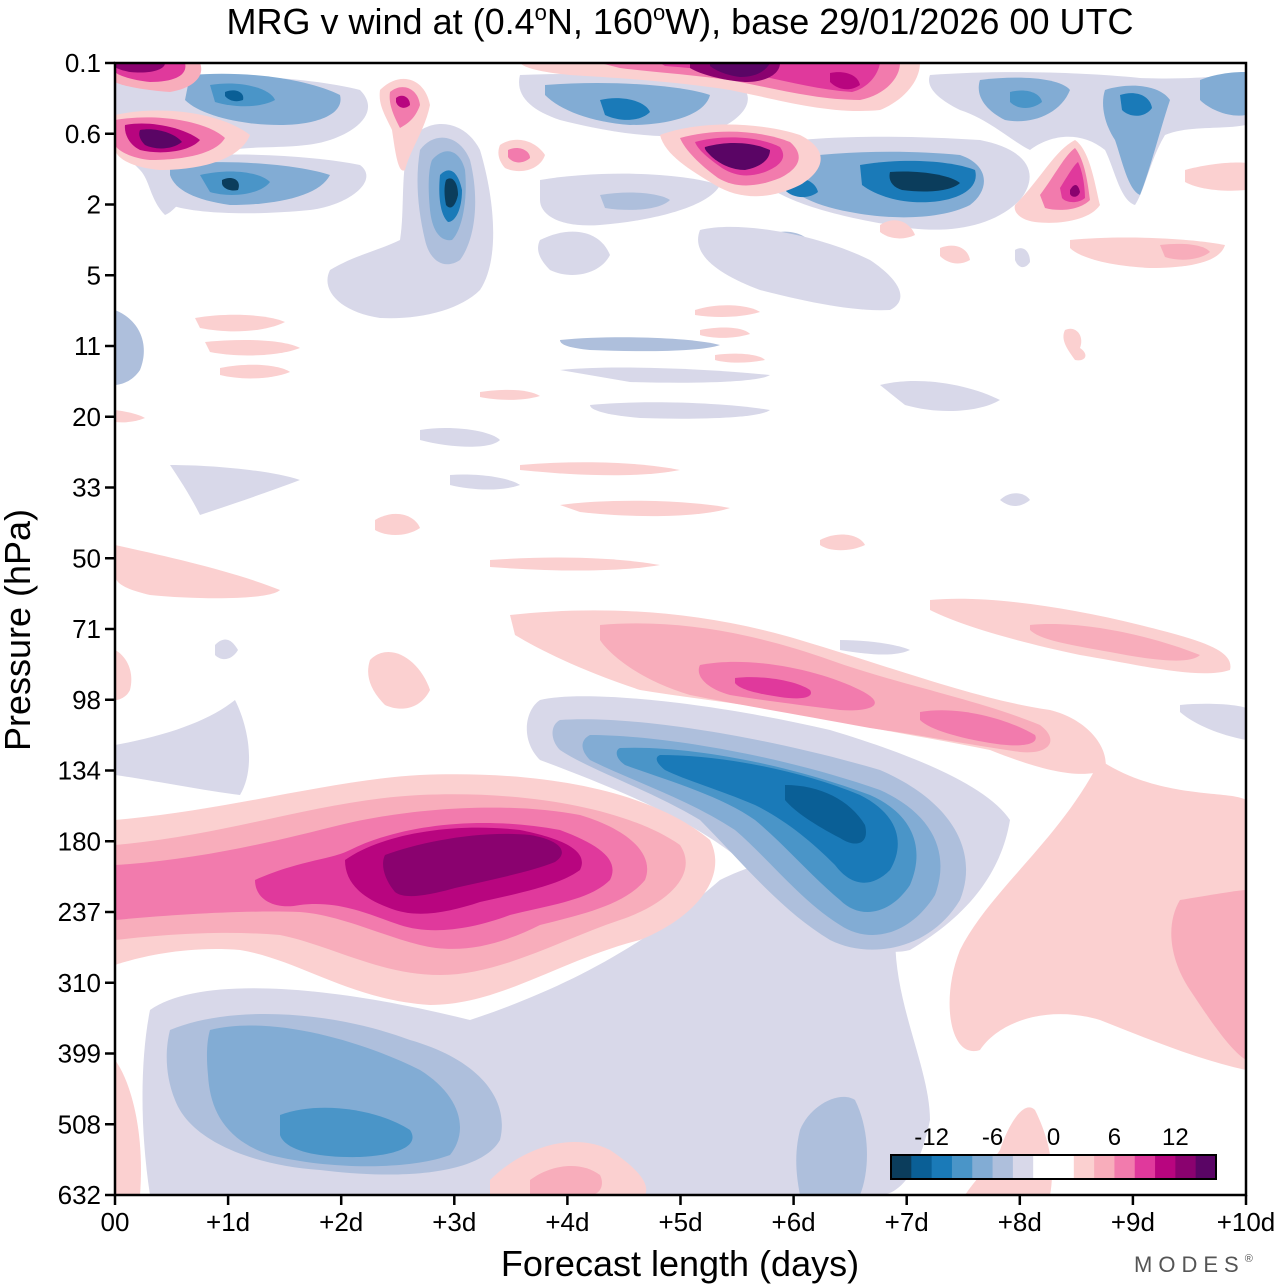 This screenshot has width=1280, height=1286. Describe the element at coordinates (79, 1124) in the screenshot. I see `y-tick-label: 508` at that location.